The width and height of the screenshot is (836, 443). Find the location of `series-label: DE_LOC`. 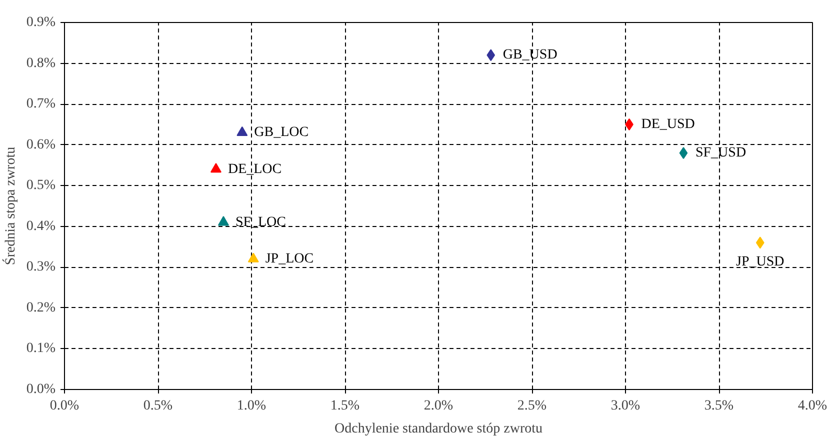

series-label: DE_LOC is located at coordinates (255, 169).